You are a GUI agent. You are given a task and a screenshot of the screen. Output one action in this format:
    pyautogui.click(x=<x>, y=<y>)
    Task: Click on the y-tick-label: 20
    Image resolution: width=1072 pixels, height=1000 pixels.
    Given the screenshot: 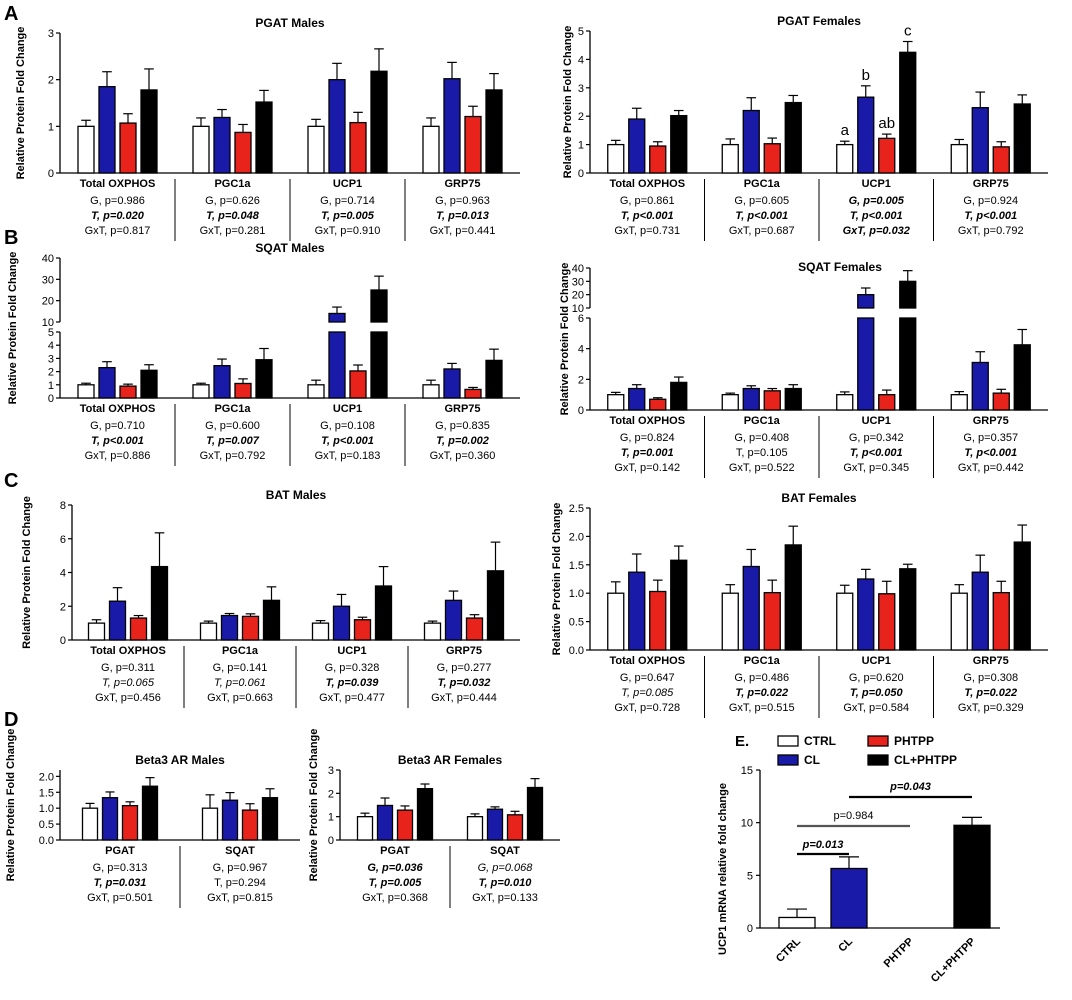 What is the action you would take?
    pyautogui.click(x=48, y=302)
    